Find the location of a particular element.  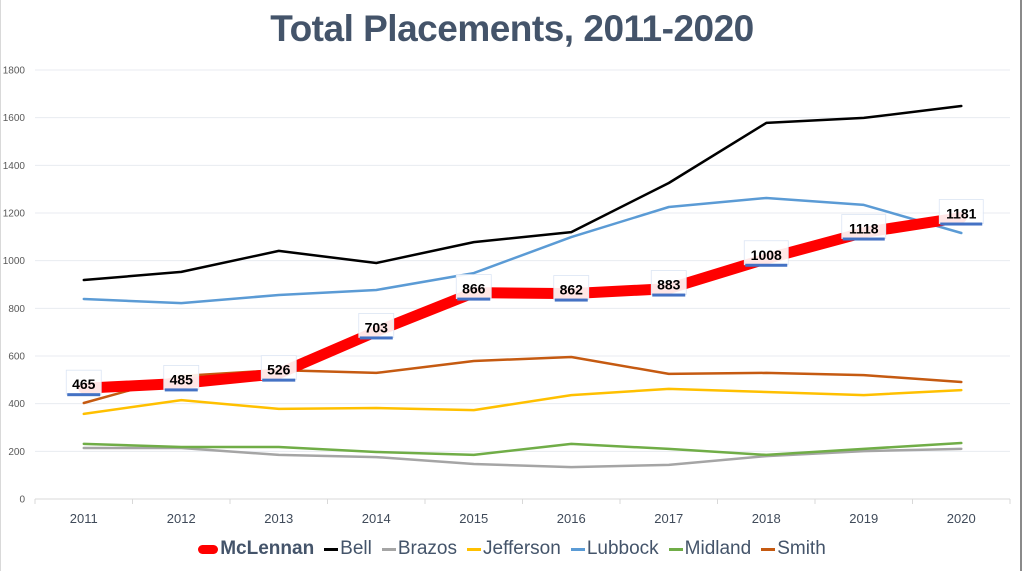

y-tick-label: 1200 is located at coordinates (14, 214).